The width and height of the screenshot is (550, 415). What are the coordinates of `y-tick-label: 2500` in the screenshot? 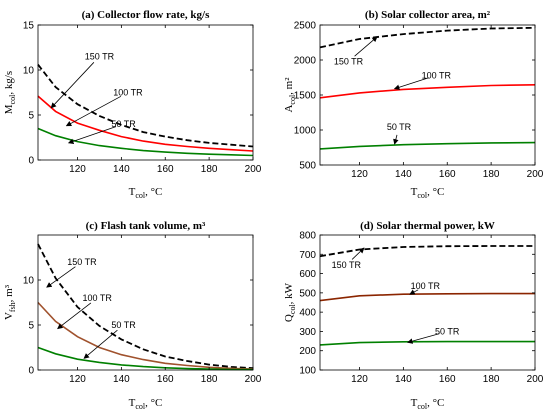 It's located at (305, 26).